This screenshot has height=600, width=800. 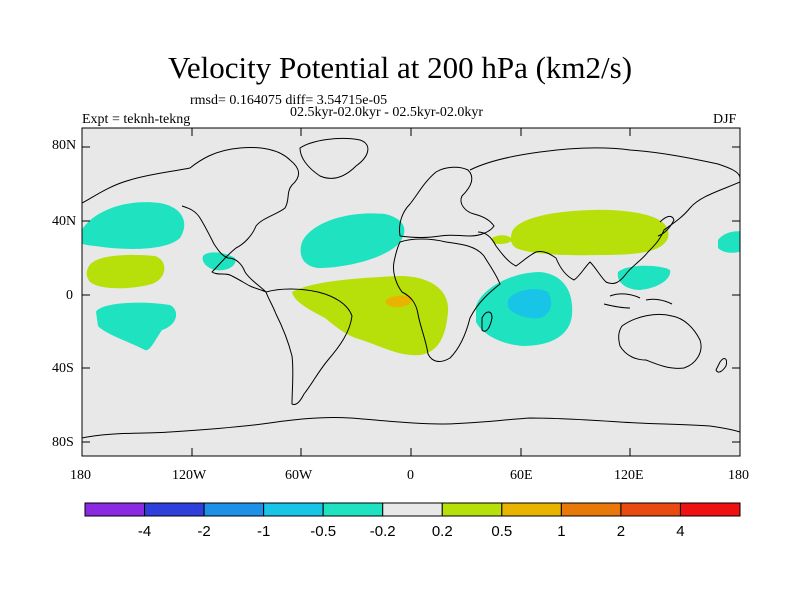 I want to click on coast-australia, so click(x=660, y=341).